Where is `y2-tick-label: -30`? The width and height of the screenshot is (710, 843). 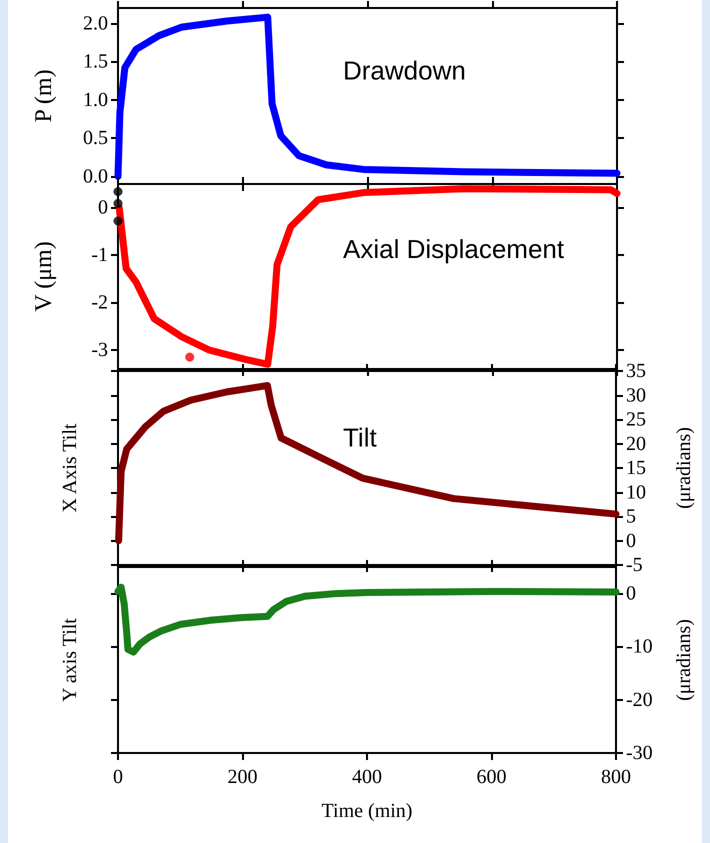 y2-tick-label: -30 is located at coordinates (639, 753).